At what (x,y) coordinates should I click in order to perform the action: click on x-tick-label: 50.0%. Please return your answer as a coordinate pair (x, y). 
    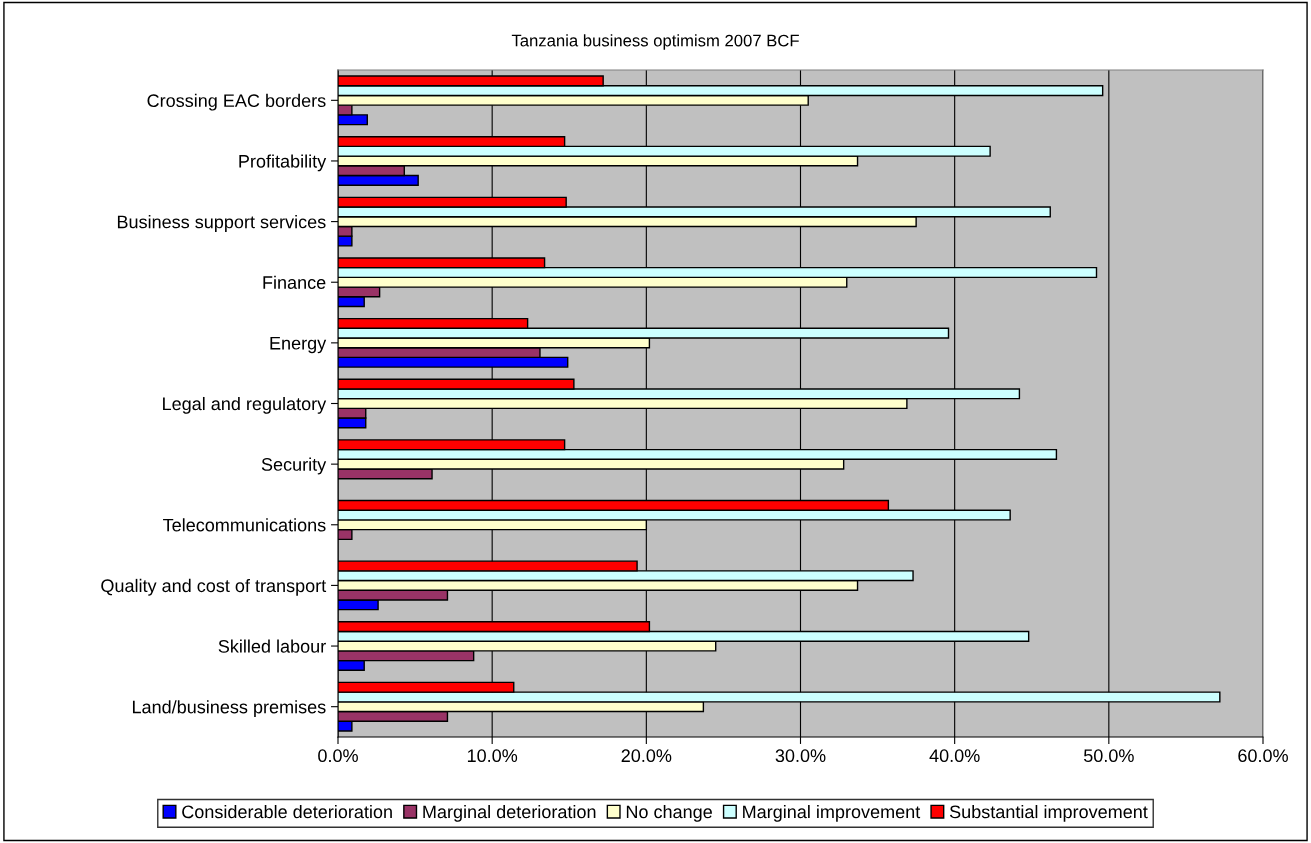
    Looking at the image, I should click on (1108, 756).